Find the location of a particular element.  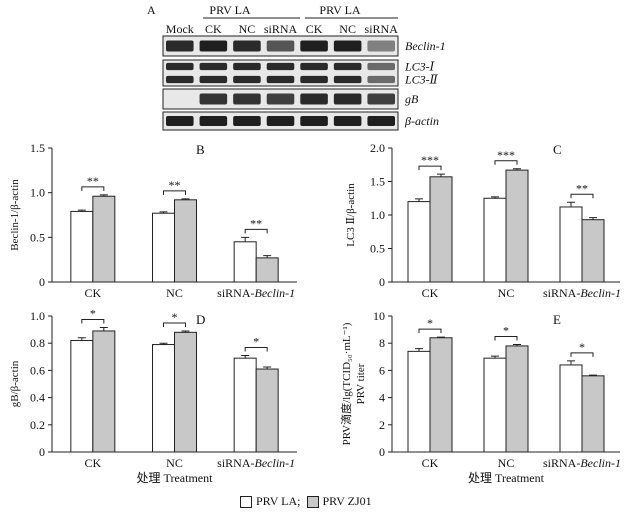

y-tick-label: 6 is located at coordinates (382, 370).